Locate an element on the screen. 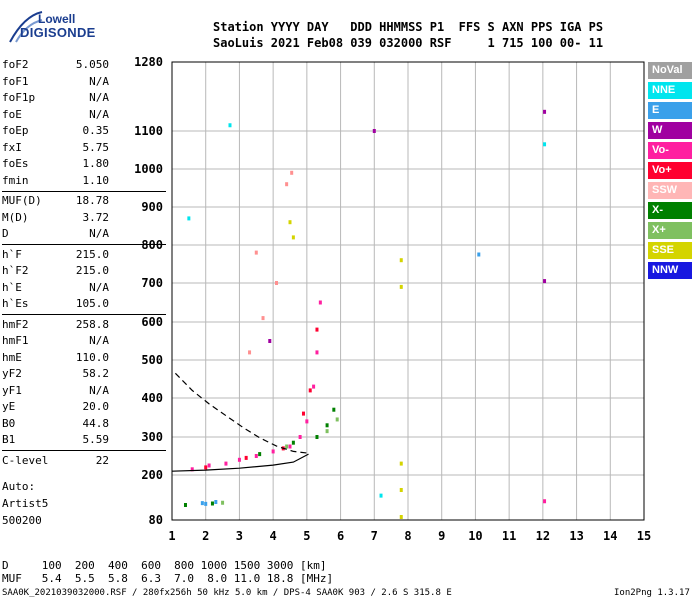 The image size is (700, 600). y-tick-label: 80 is located at coordinates (156, 520).